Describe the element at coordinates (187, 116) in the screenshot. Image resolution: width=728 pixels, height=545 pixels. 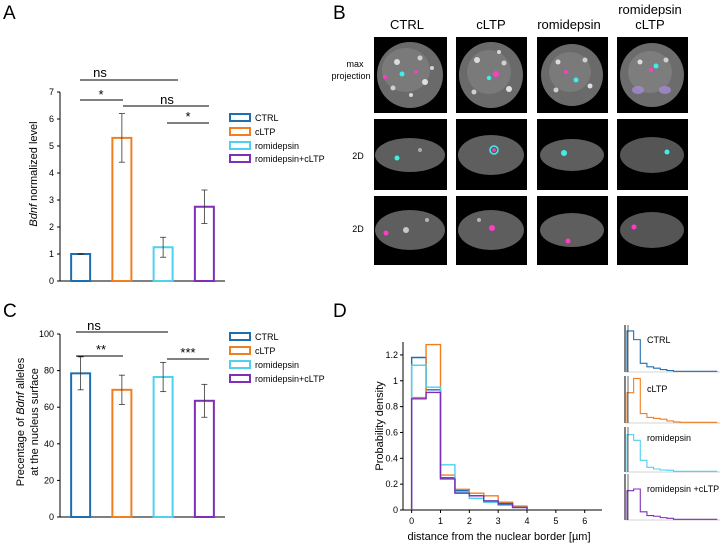
I see `sig-a-star-2: *` at that location.